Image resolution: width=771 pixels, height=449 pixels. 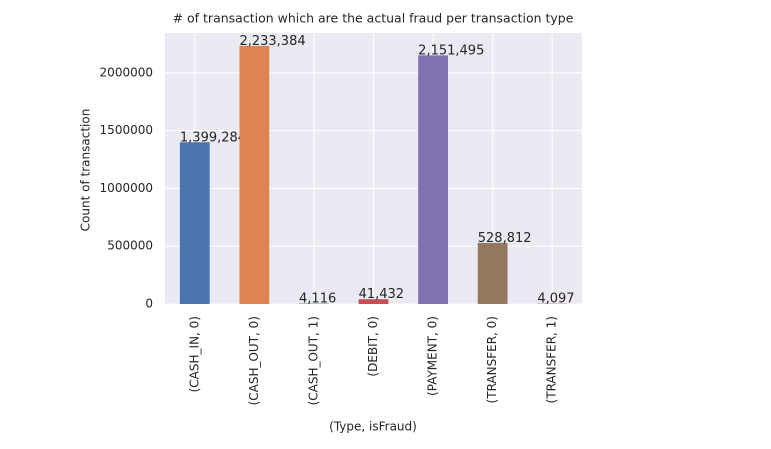 I want to click on x-tick-label: (CASH_OUT, 1), so click(x=313, y=360).